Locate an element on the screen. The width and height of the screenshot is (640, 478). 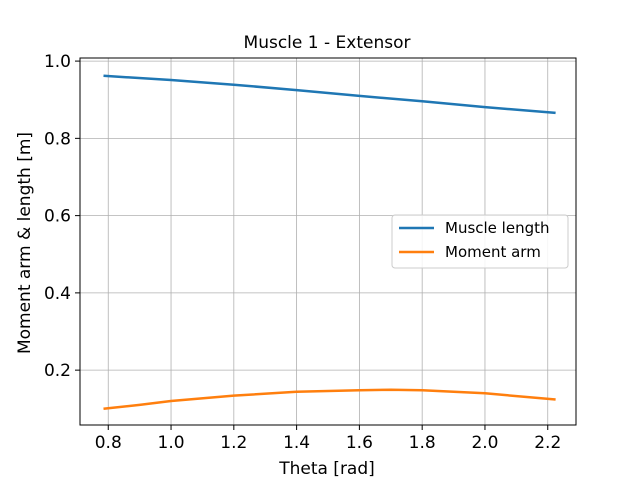
x-tick-label: 1.2 is located at coordinates (233, 443).